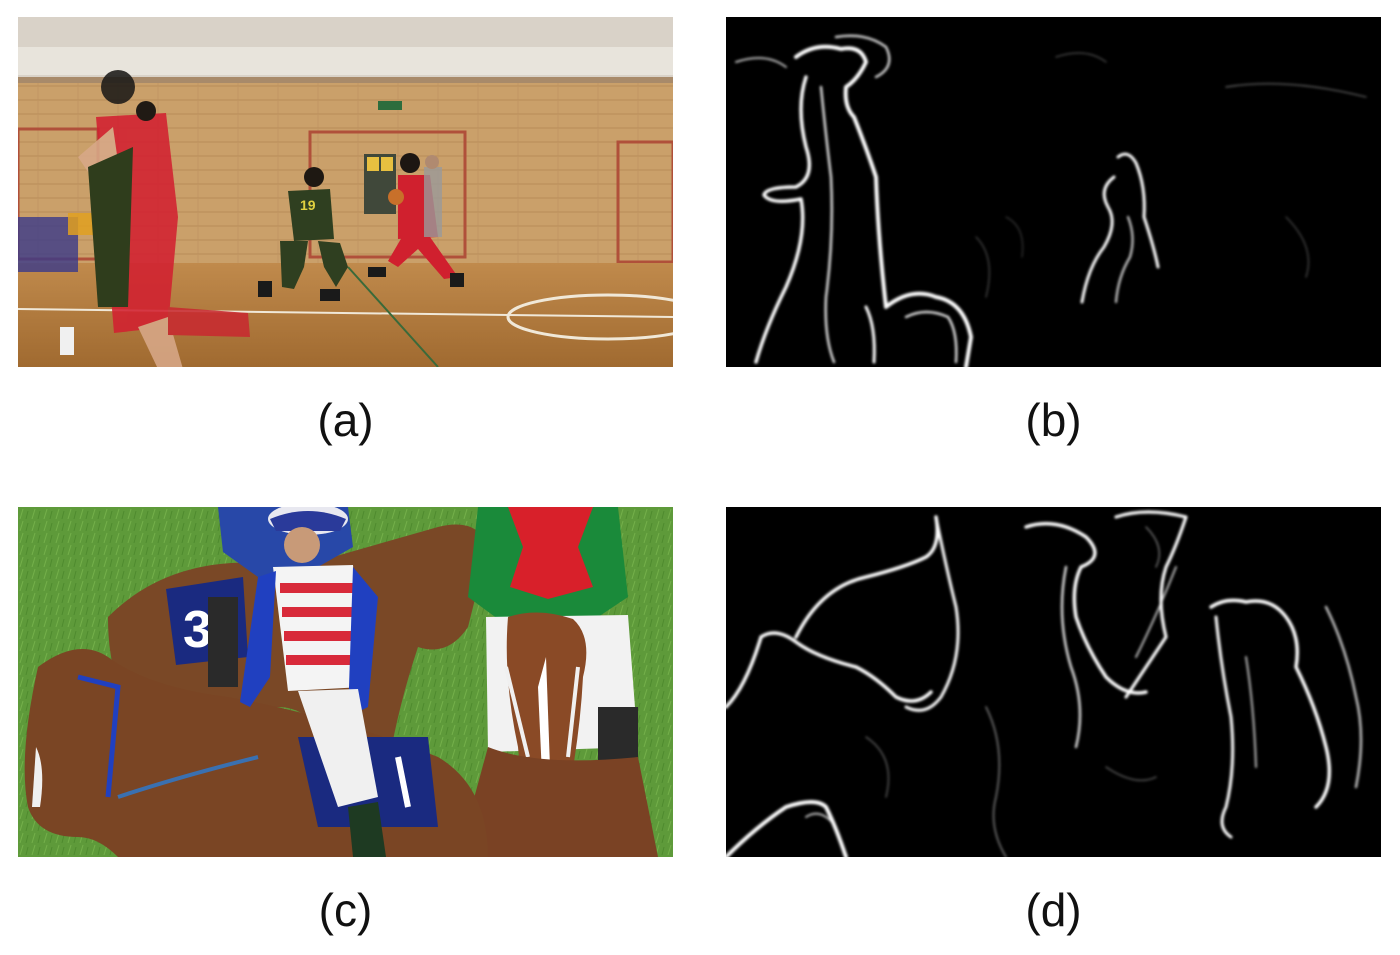 The width and height of the screenshot is (1400, 955). I want to click on player-green-19: 19, so click(303, 234).